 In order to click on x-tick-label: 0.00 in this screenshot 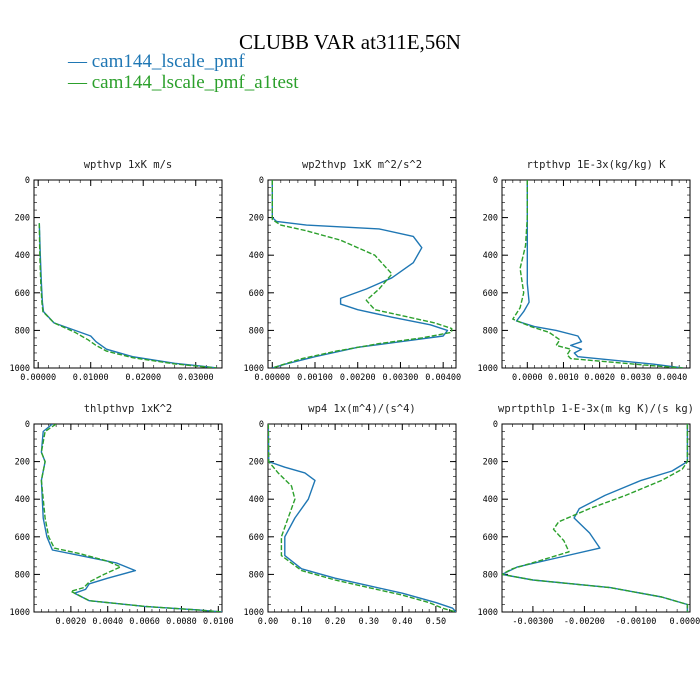, I will do `click(268, 622)`.